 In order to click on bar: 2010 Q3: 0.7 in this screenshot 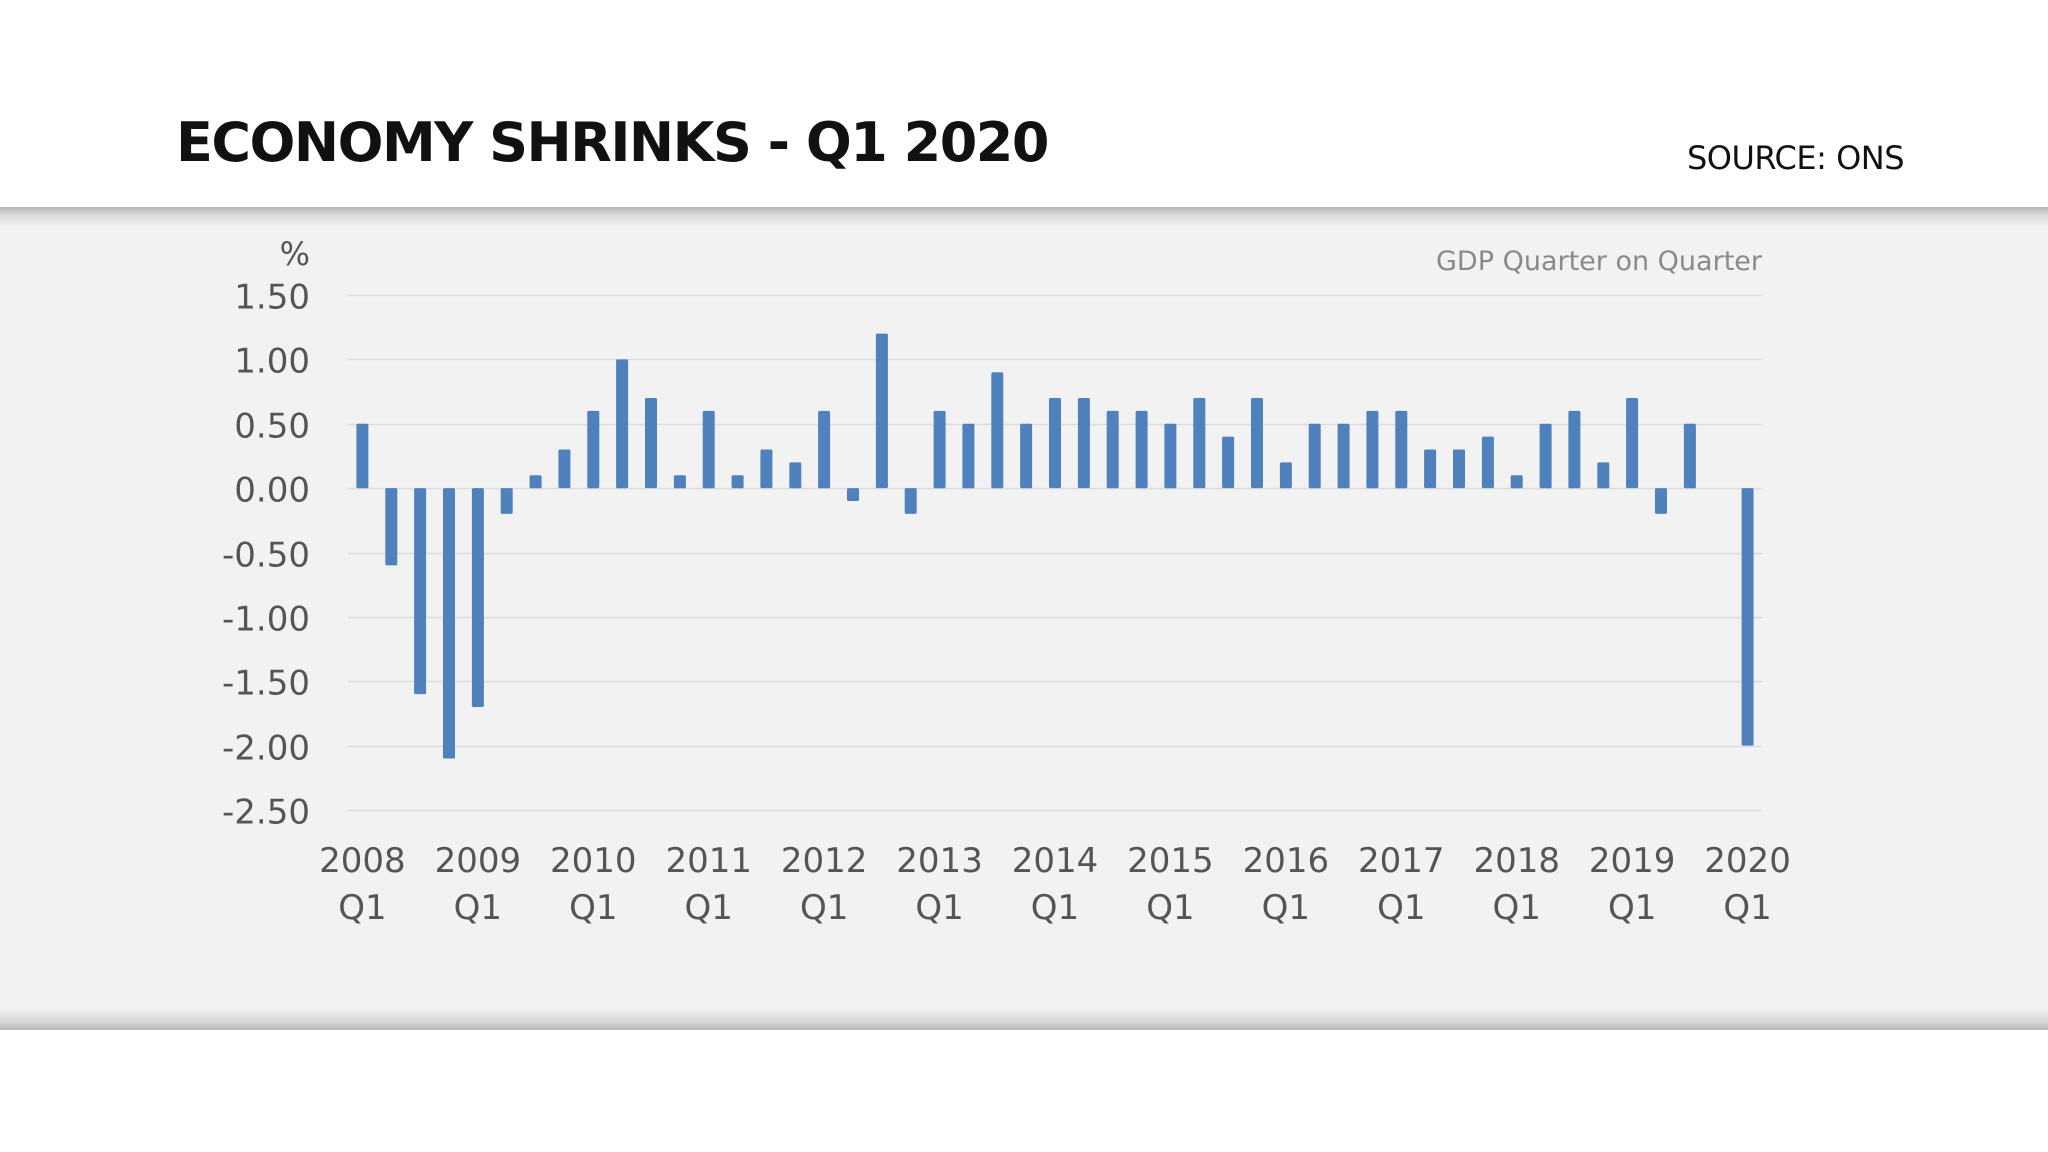, I will do `click(651, 443)`.